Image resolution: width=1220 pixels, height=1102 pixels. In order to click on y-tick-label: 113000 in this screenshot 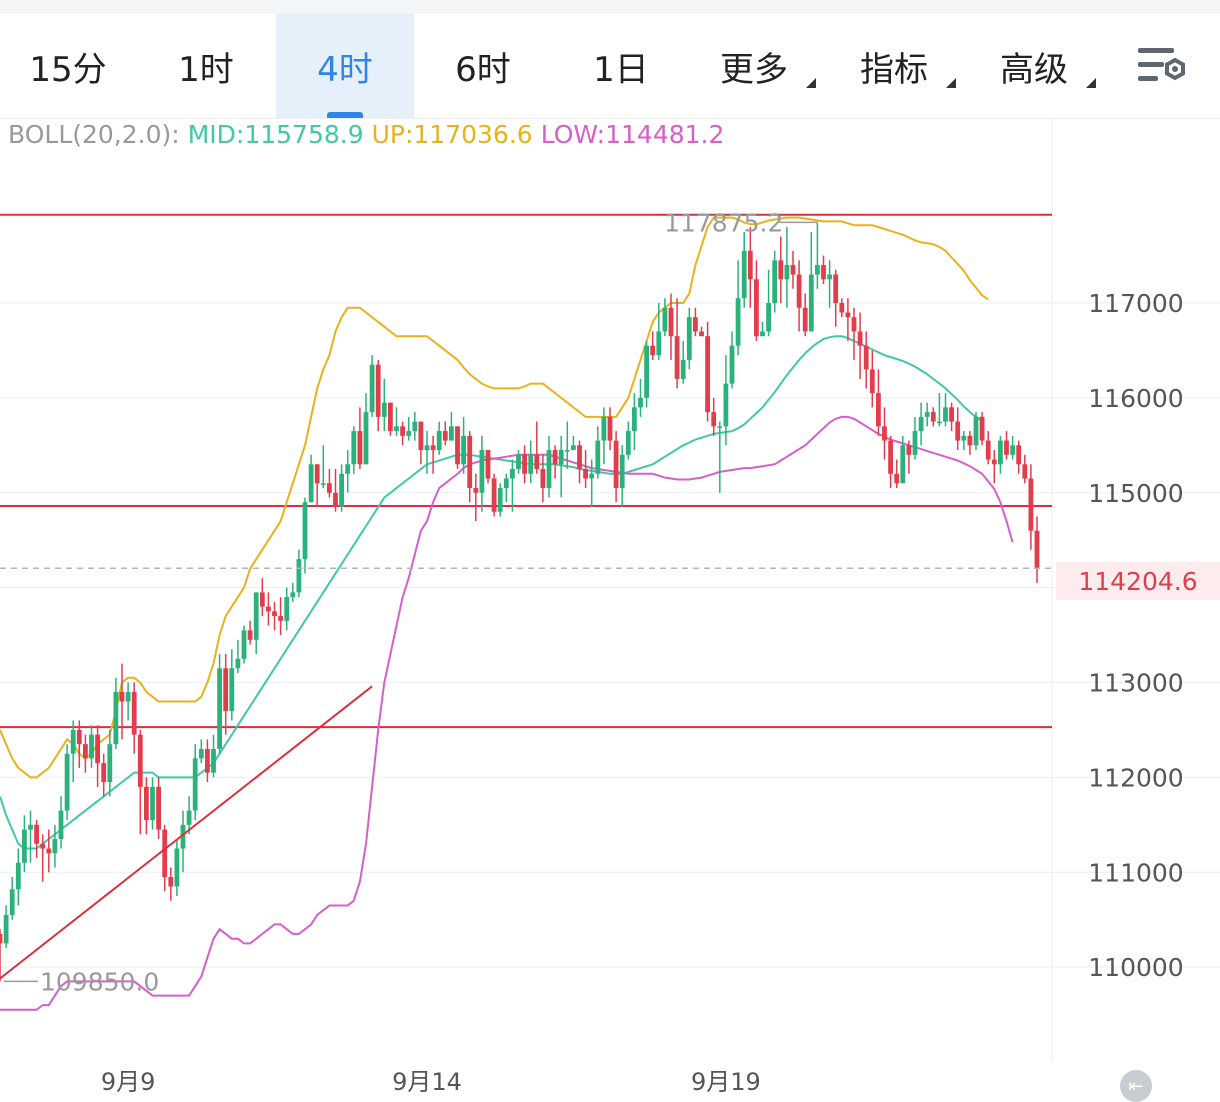, I will do `click(1135, 683)`.